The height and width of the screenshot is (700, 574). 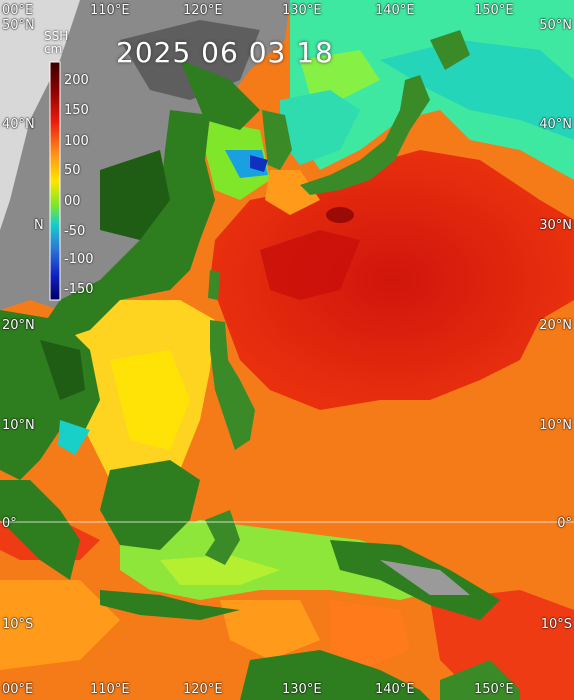 What do you see at coordinates (18, 124) in the screenshot?
I see `lat-label-left-40n: 40°N` at bounding box center [18, 124].